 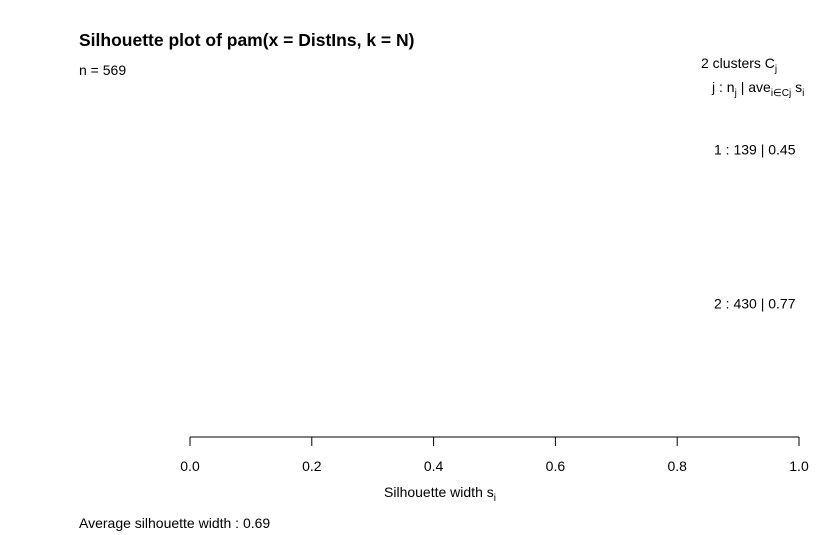 I want to click on x-axis-label: Silhouette width si, so click(x=440, y=494).